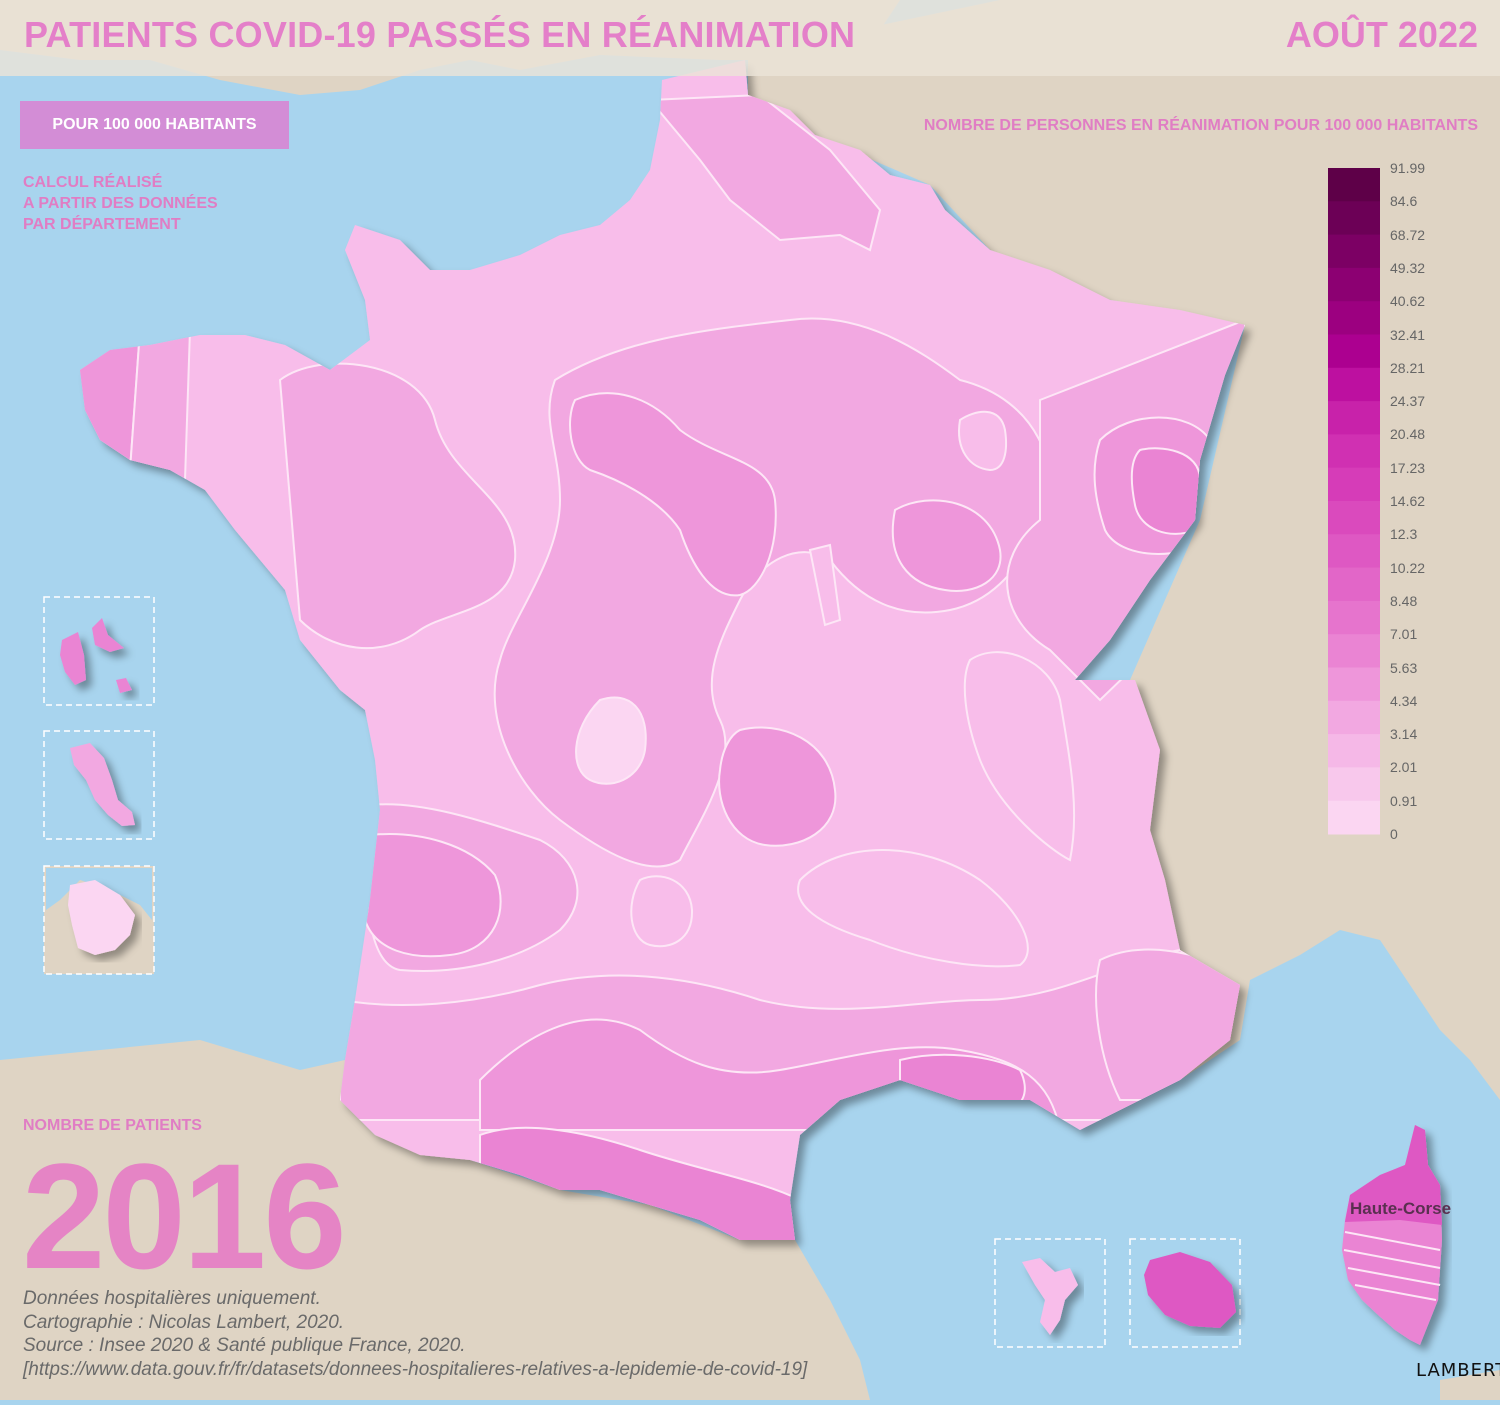 The width and height of the screenshot is (1500, 1405). Describe the element at coordinates (1190, 1290) in the screenshot. I see `reunion-shape` at that location.